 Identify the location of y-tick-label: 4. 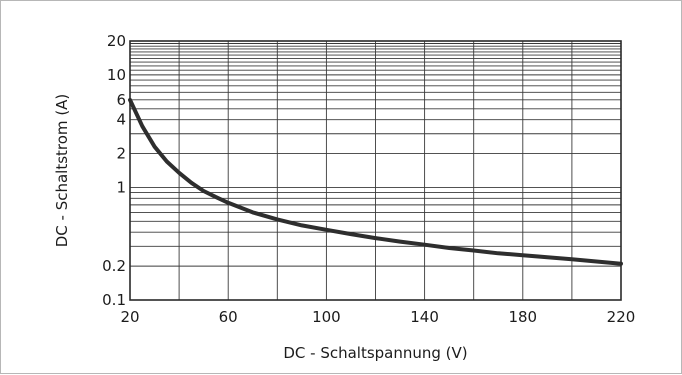
(121, 120).